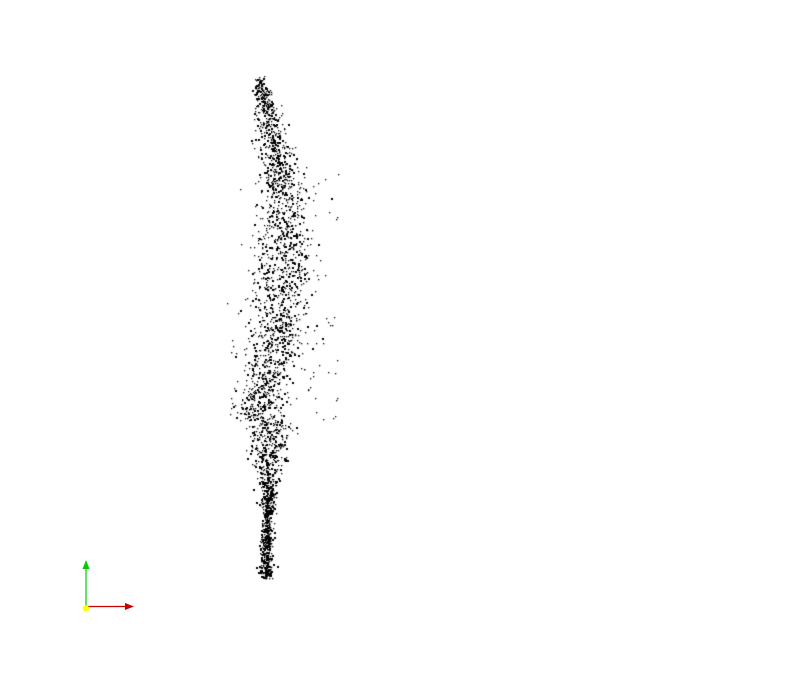 This screenshot has width=788, height=694. What do you see at coordinates (108, 586) in the screenshot?
I see `orientation-axes-gizmo` at bounding box center [108, 586].